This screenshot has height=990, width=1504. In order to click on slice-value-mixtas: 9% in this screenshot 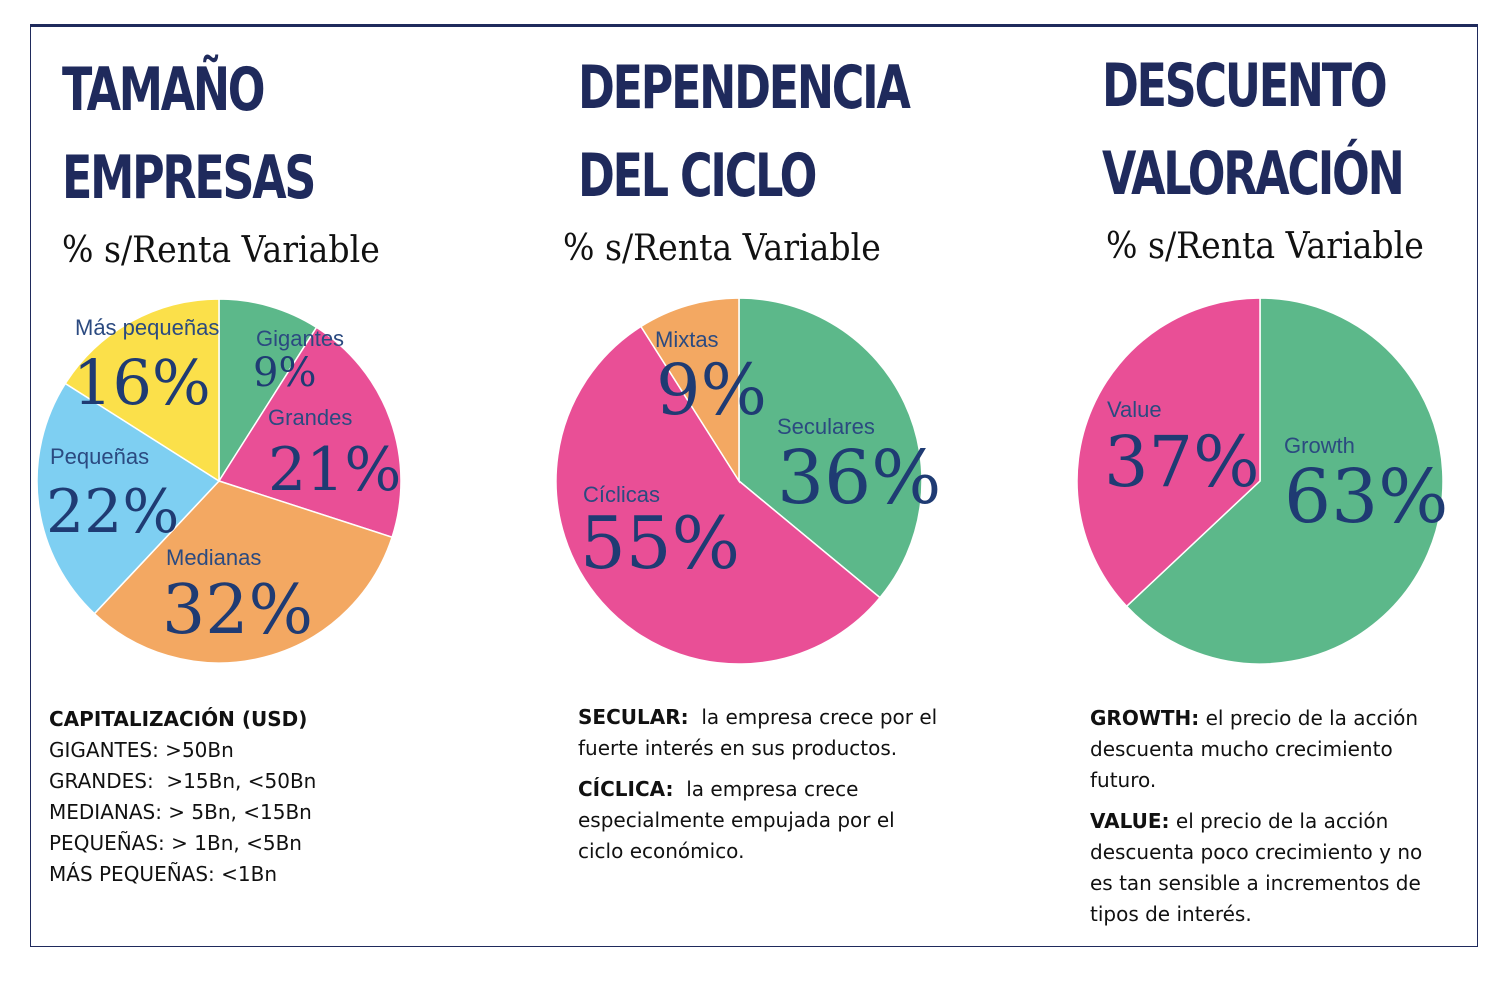, I will do `click(711, 390)`.